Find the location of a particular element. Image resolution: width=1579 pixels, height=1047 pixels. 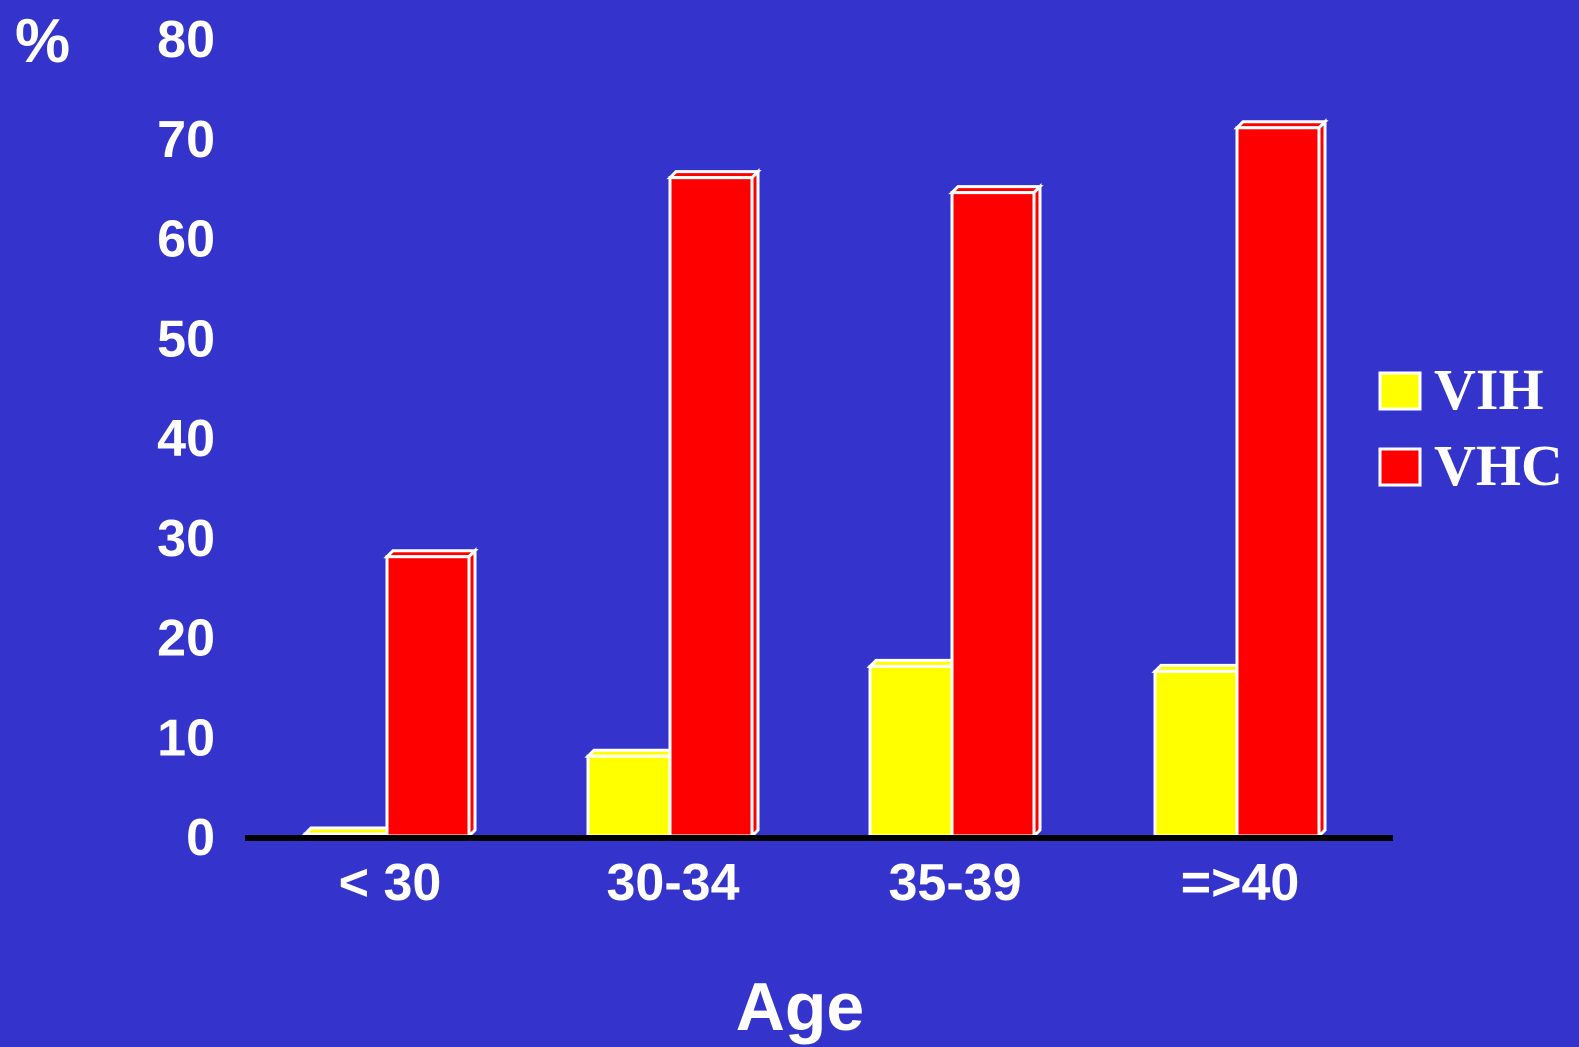

y-tick-label: 30 is located at coordinates (186, 539).